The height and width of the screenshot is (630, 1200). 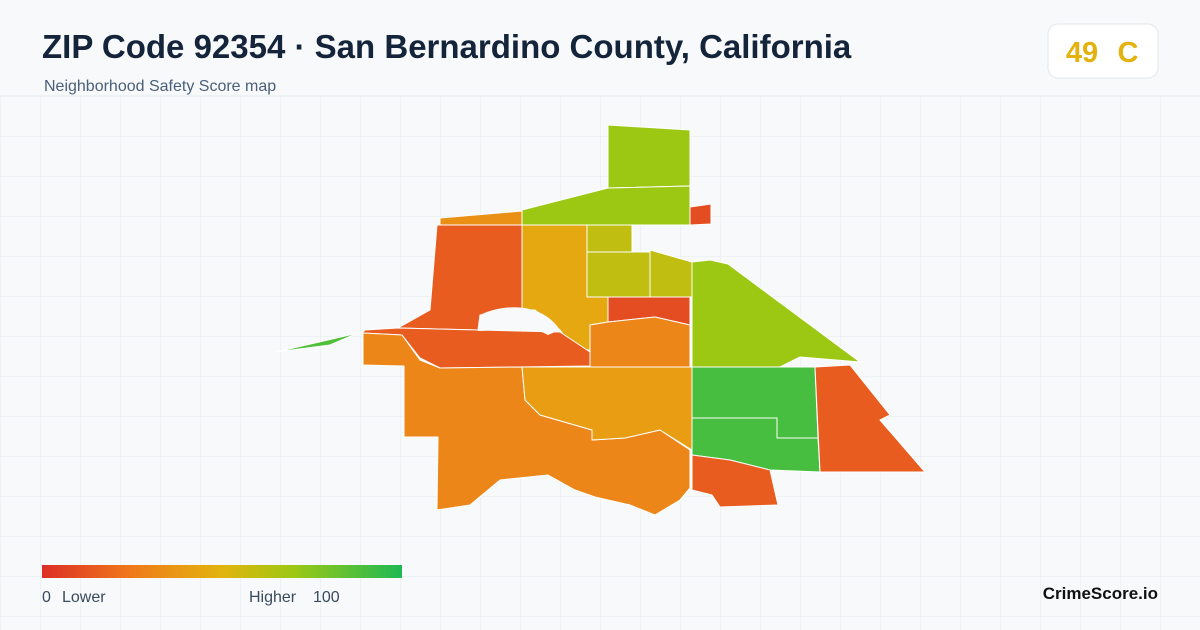 I want to click on score-value: 49, so click(x=1082, y=53).